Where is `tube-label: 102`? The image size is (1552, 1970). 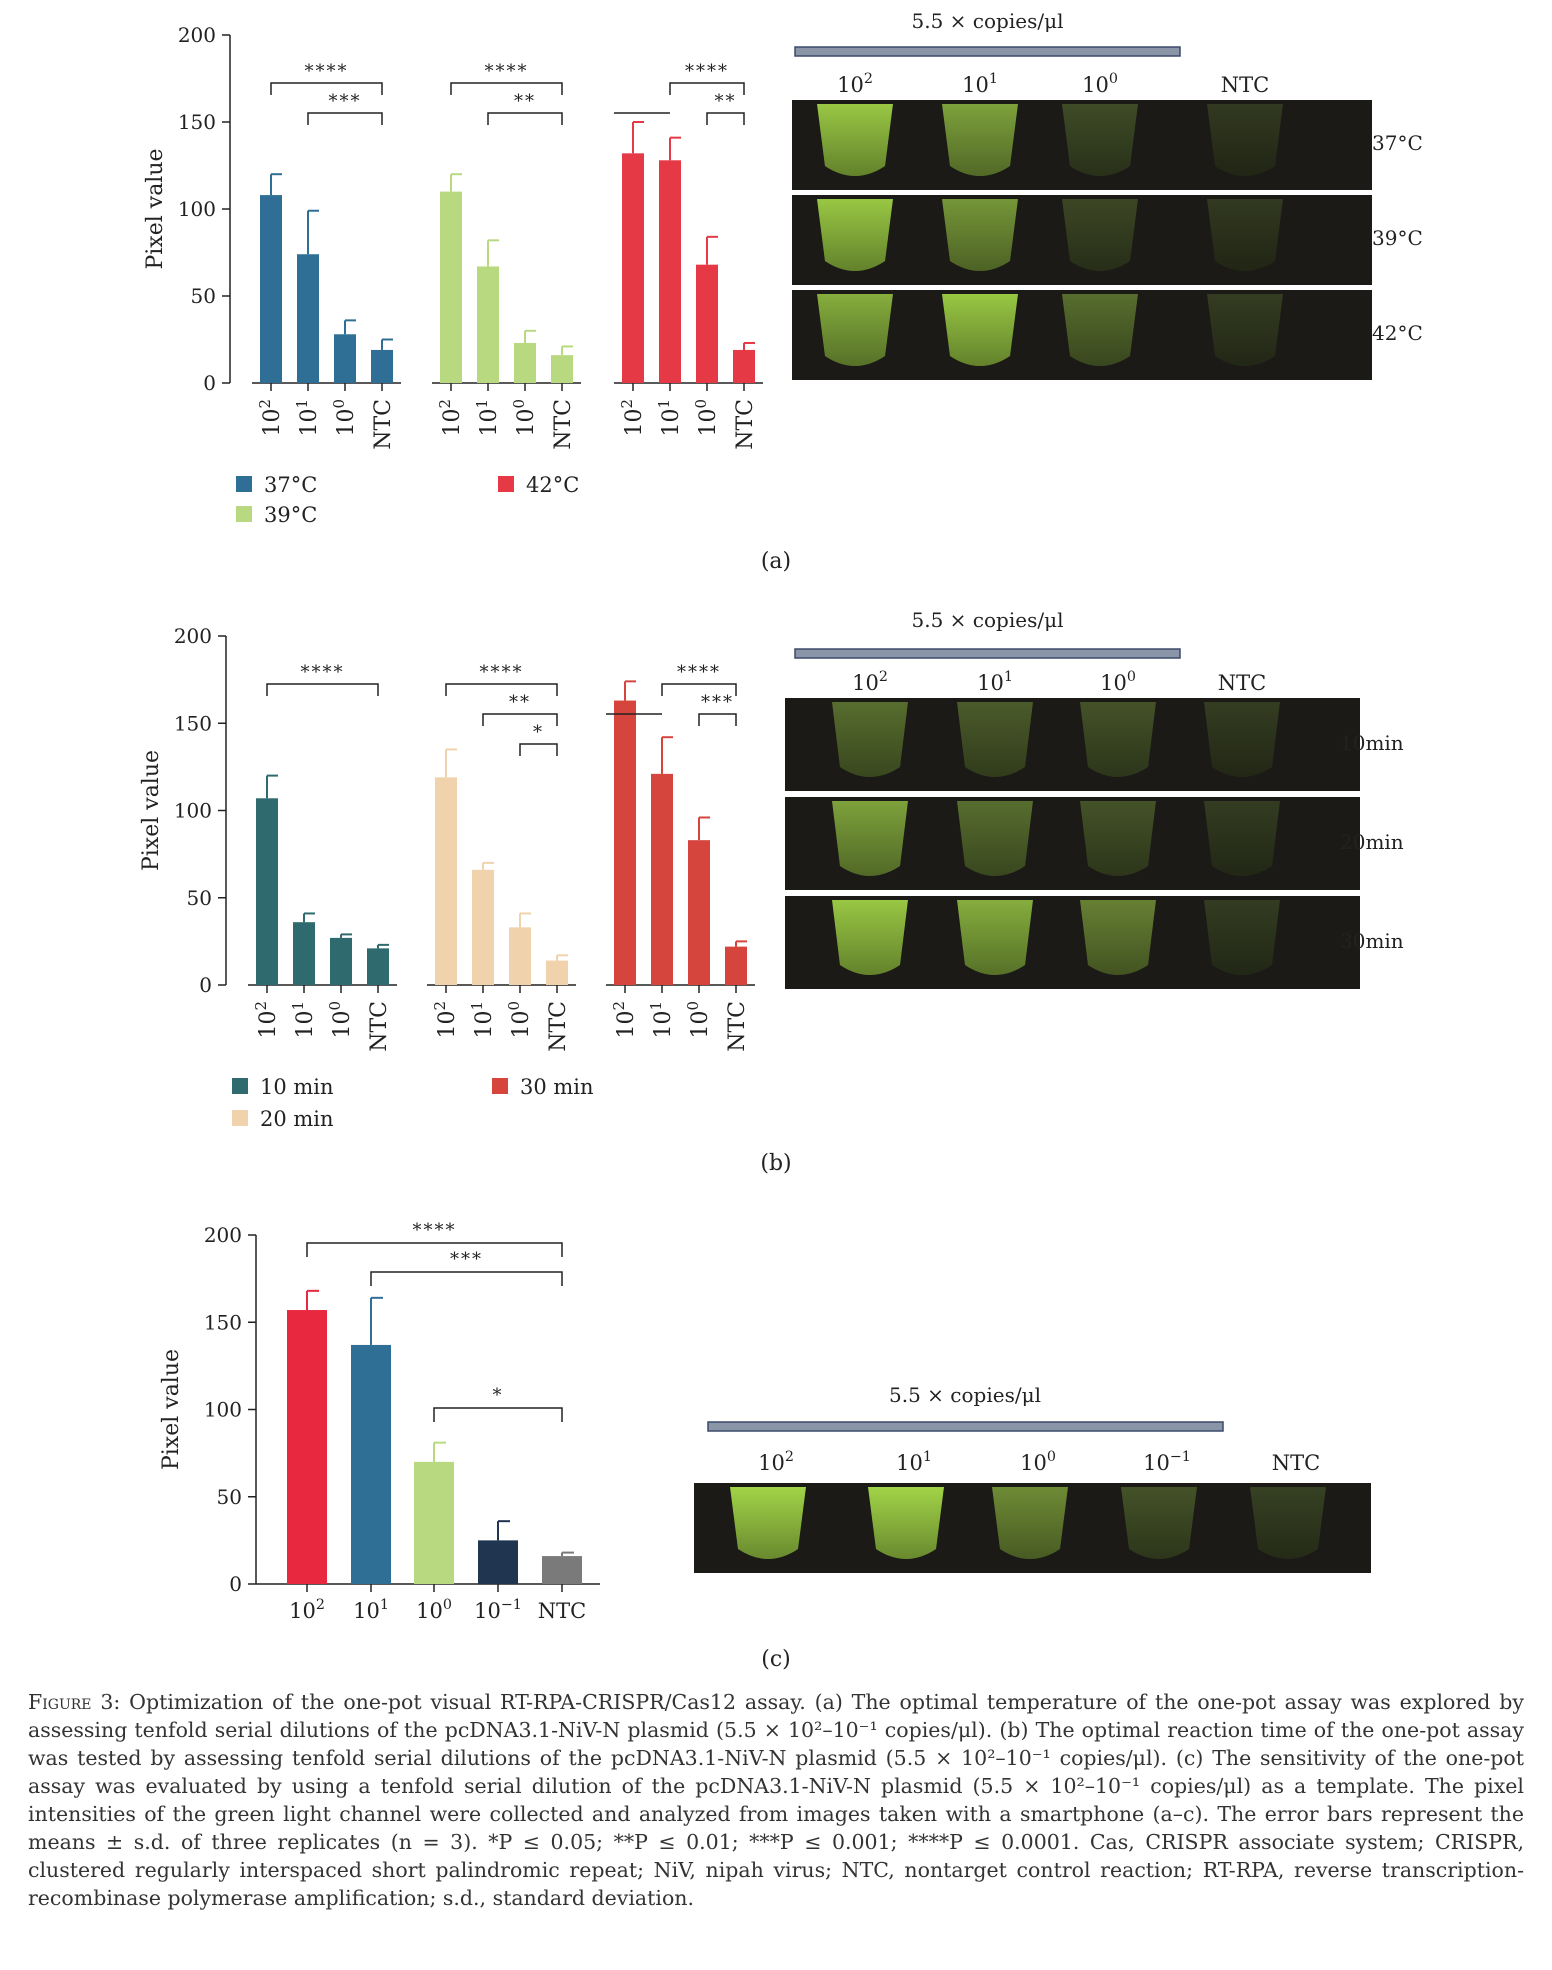
tube-label: 102 is located at coordinates (776, 1462).